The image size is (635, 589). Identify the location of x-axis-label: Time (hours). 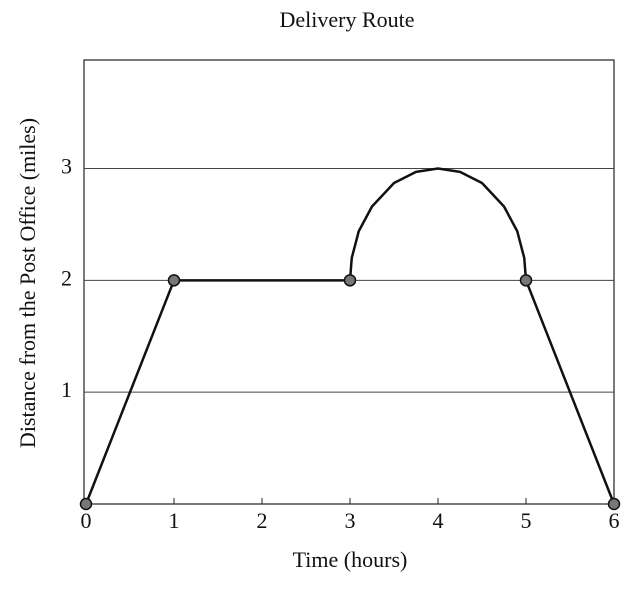
(350, 559).